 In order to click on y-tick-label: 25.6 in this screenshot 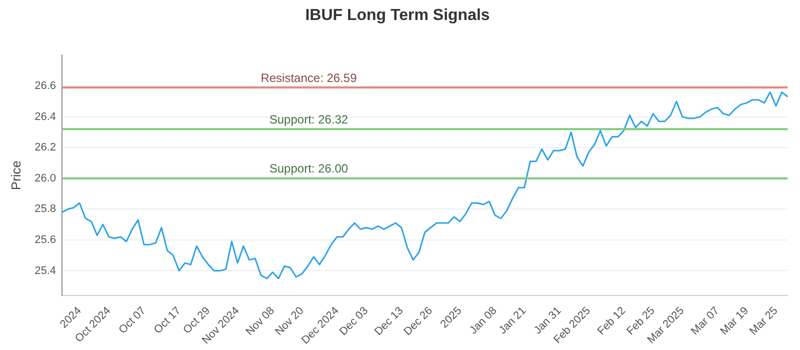, I will do `click(45, 240)`.